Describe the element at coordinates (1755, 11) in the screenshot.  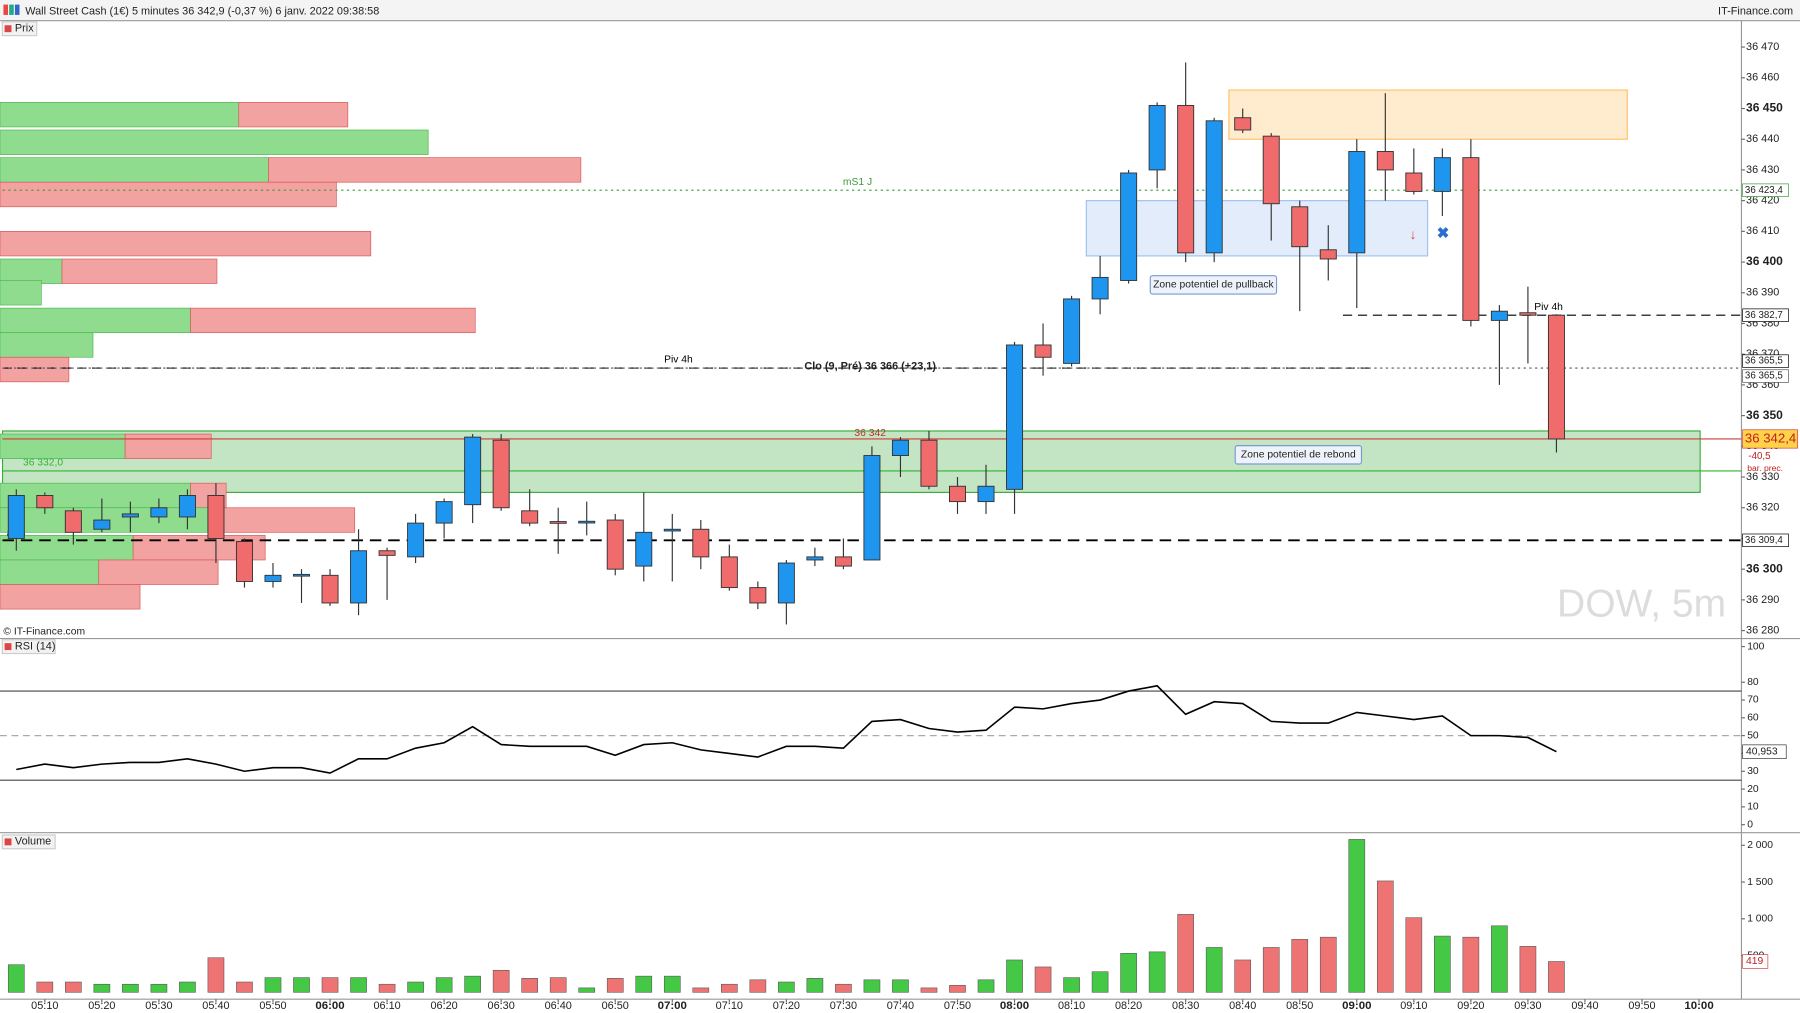
I see `header-brand: IT-Finance.com` at that location.